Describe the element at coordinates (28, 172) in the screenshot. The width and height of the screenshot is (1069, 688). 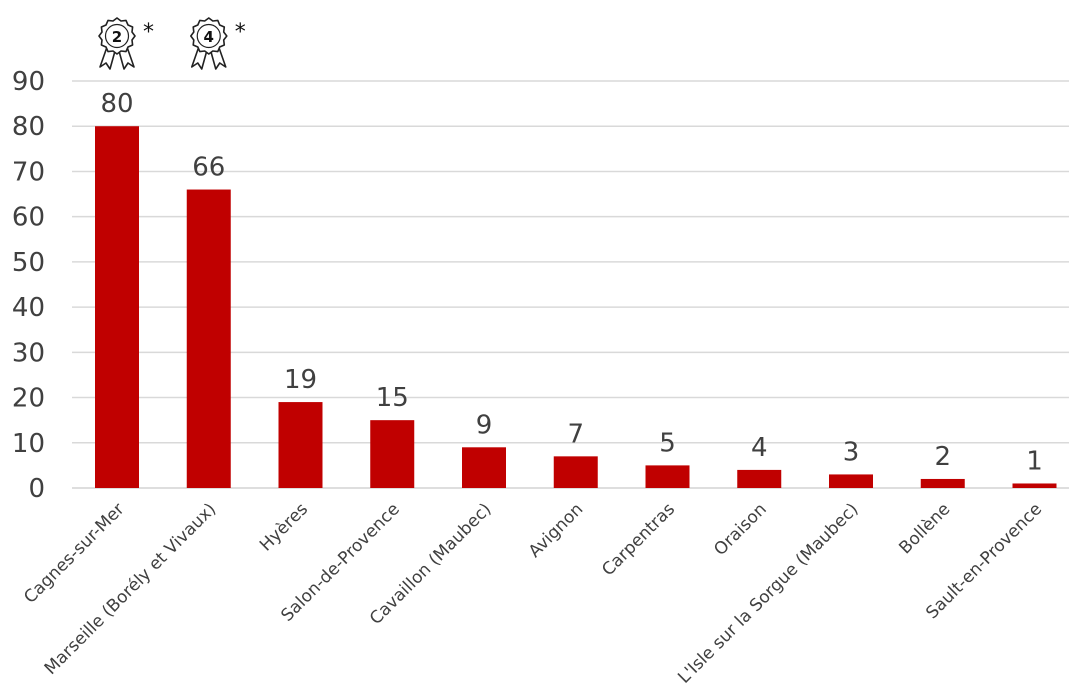
I see `y-tick-label: 70` at that location.